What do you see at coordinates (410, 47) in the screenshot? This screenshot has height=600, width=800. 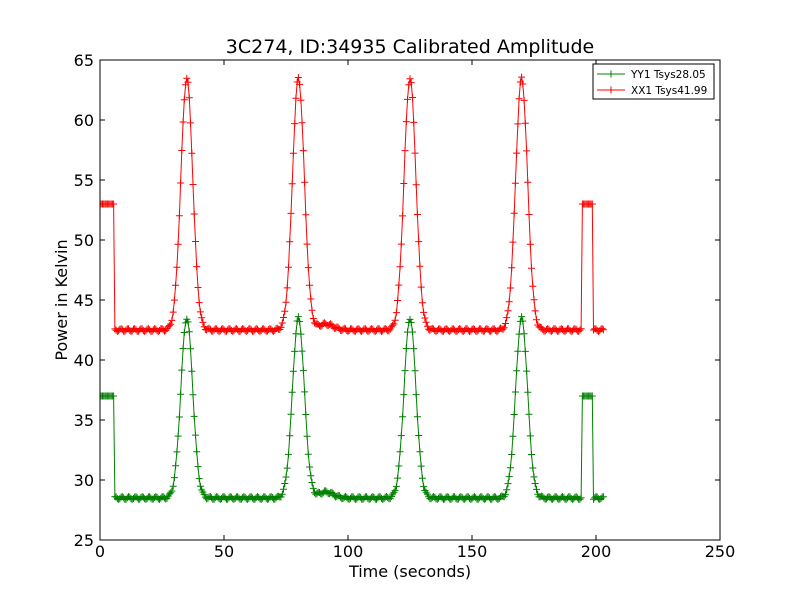 I see `chart-title: 3C274, ID:34935 Calibrated Amplitude` at bounding box center [410, 47].